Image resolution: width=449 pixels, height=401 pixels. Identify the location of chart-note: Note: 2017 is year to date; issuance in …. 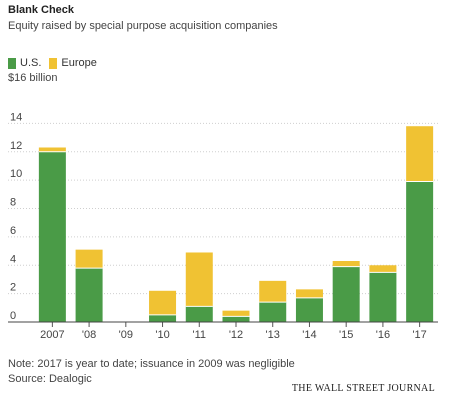
(151, 364).